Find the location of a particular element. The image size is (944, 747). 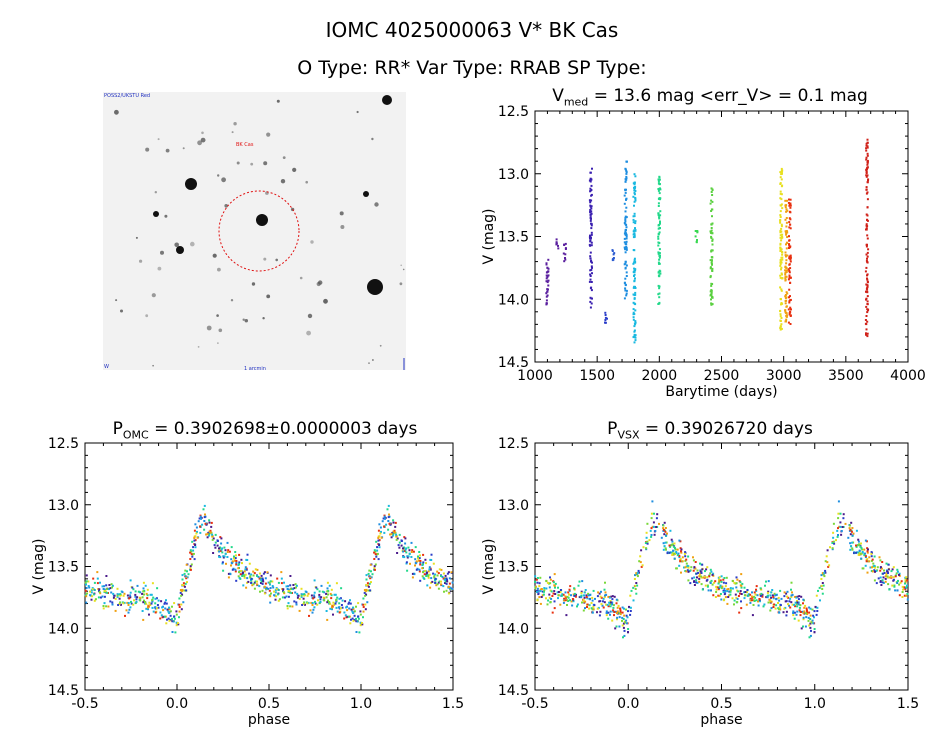

vsx-ytick-label: 13.5 is located at coordinates (513, 568).